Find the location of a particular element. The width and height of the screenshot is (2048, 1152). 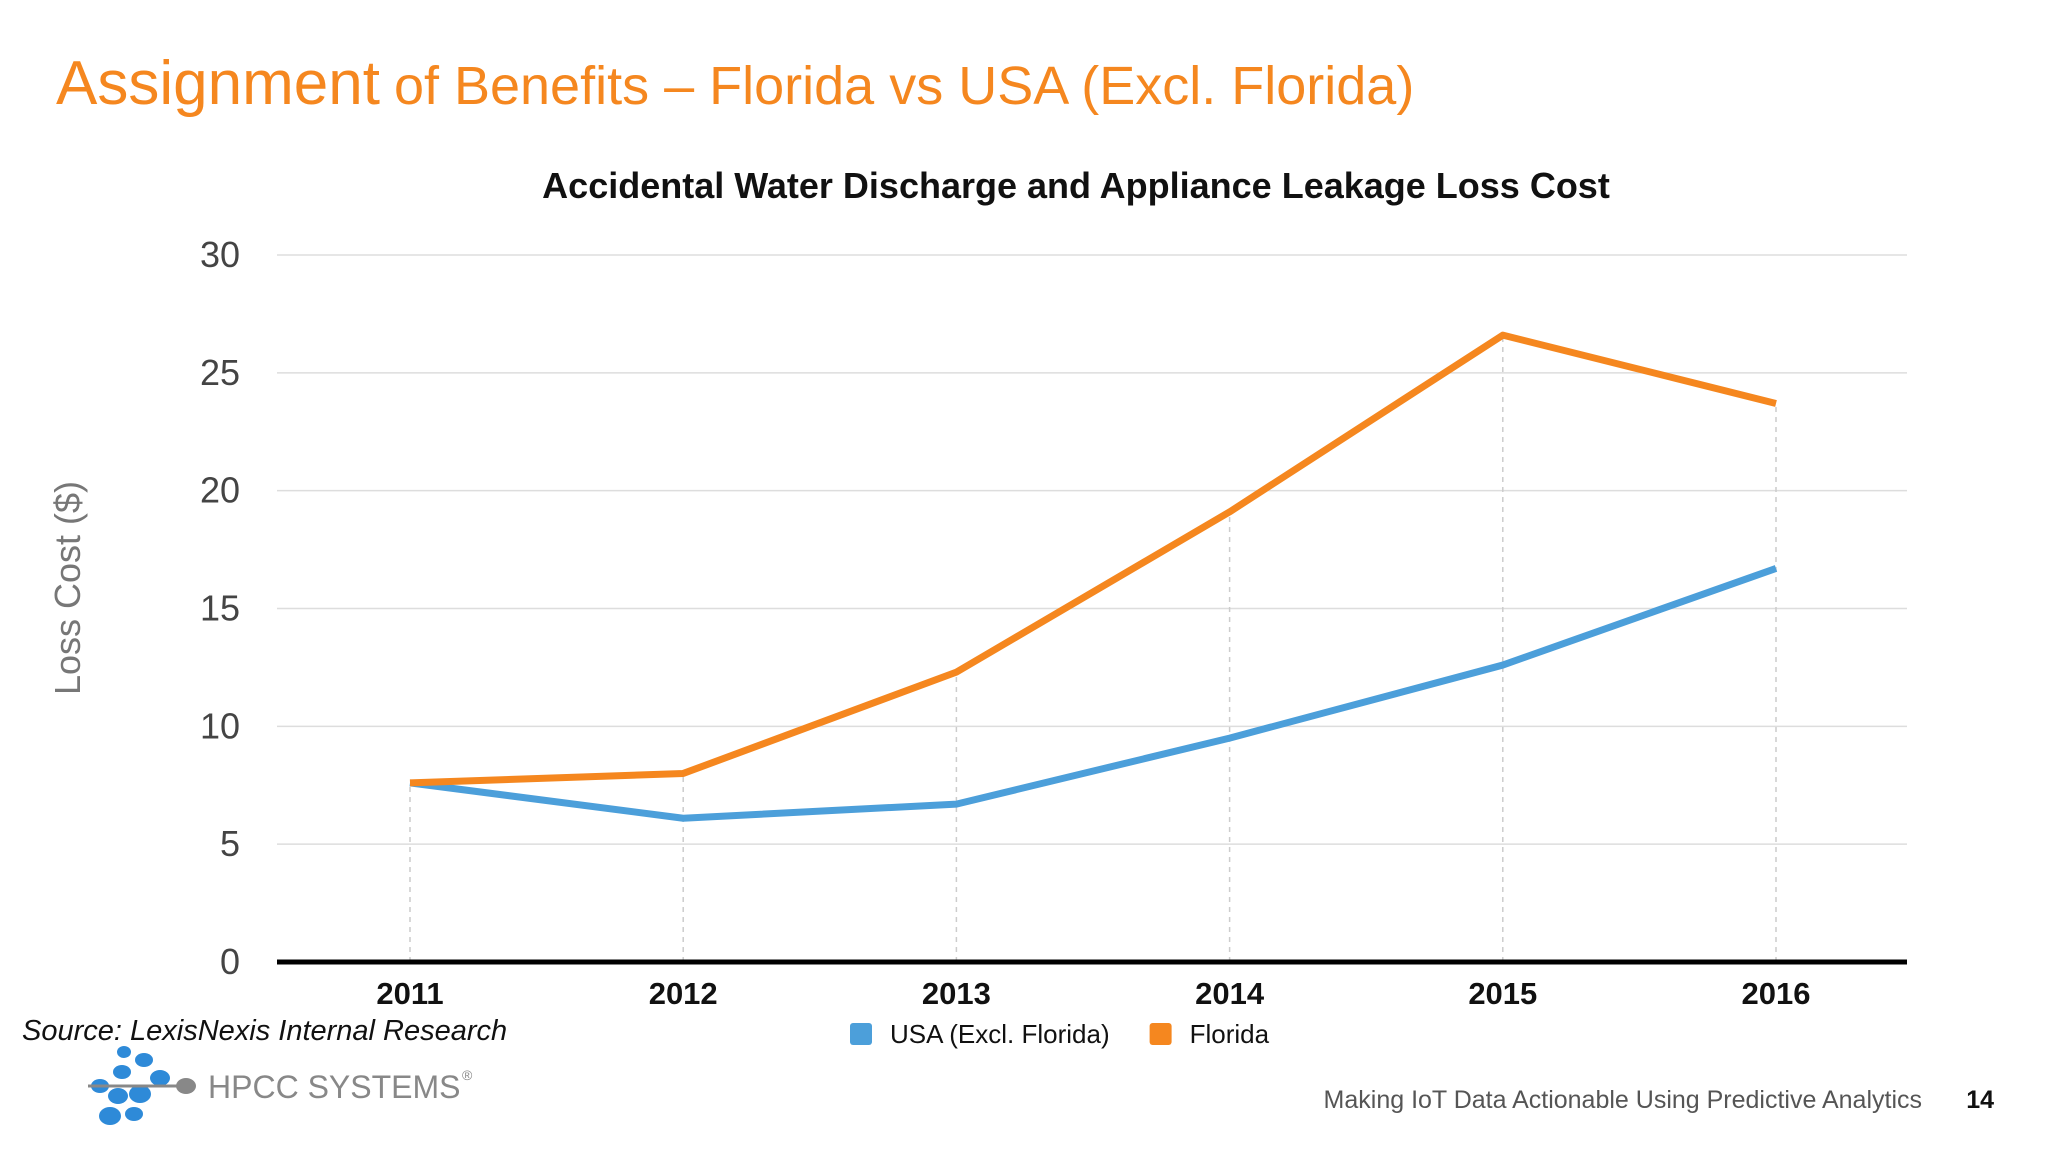

x-tick-label: 2012 is located at coordinates (683, 993).